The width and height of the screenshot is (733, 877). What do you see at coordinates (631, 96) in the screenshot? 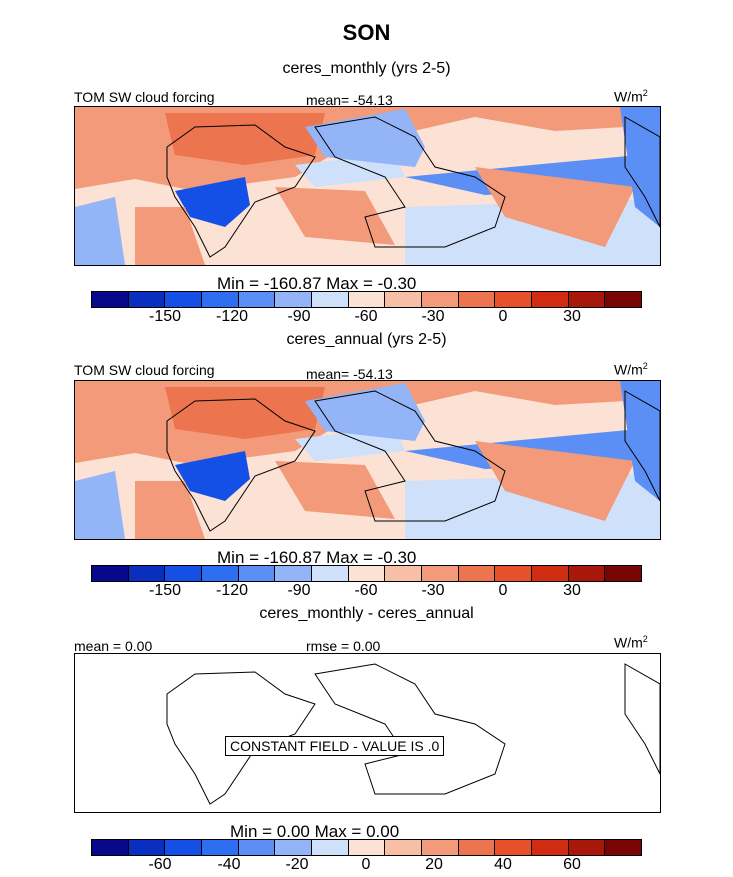
I see `panel-1-units: W/m2` at bounding box center [631, 96].